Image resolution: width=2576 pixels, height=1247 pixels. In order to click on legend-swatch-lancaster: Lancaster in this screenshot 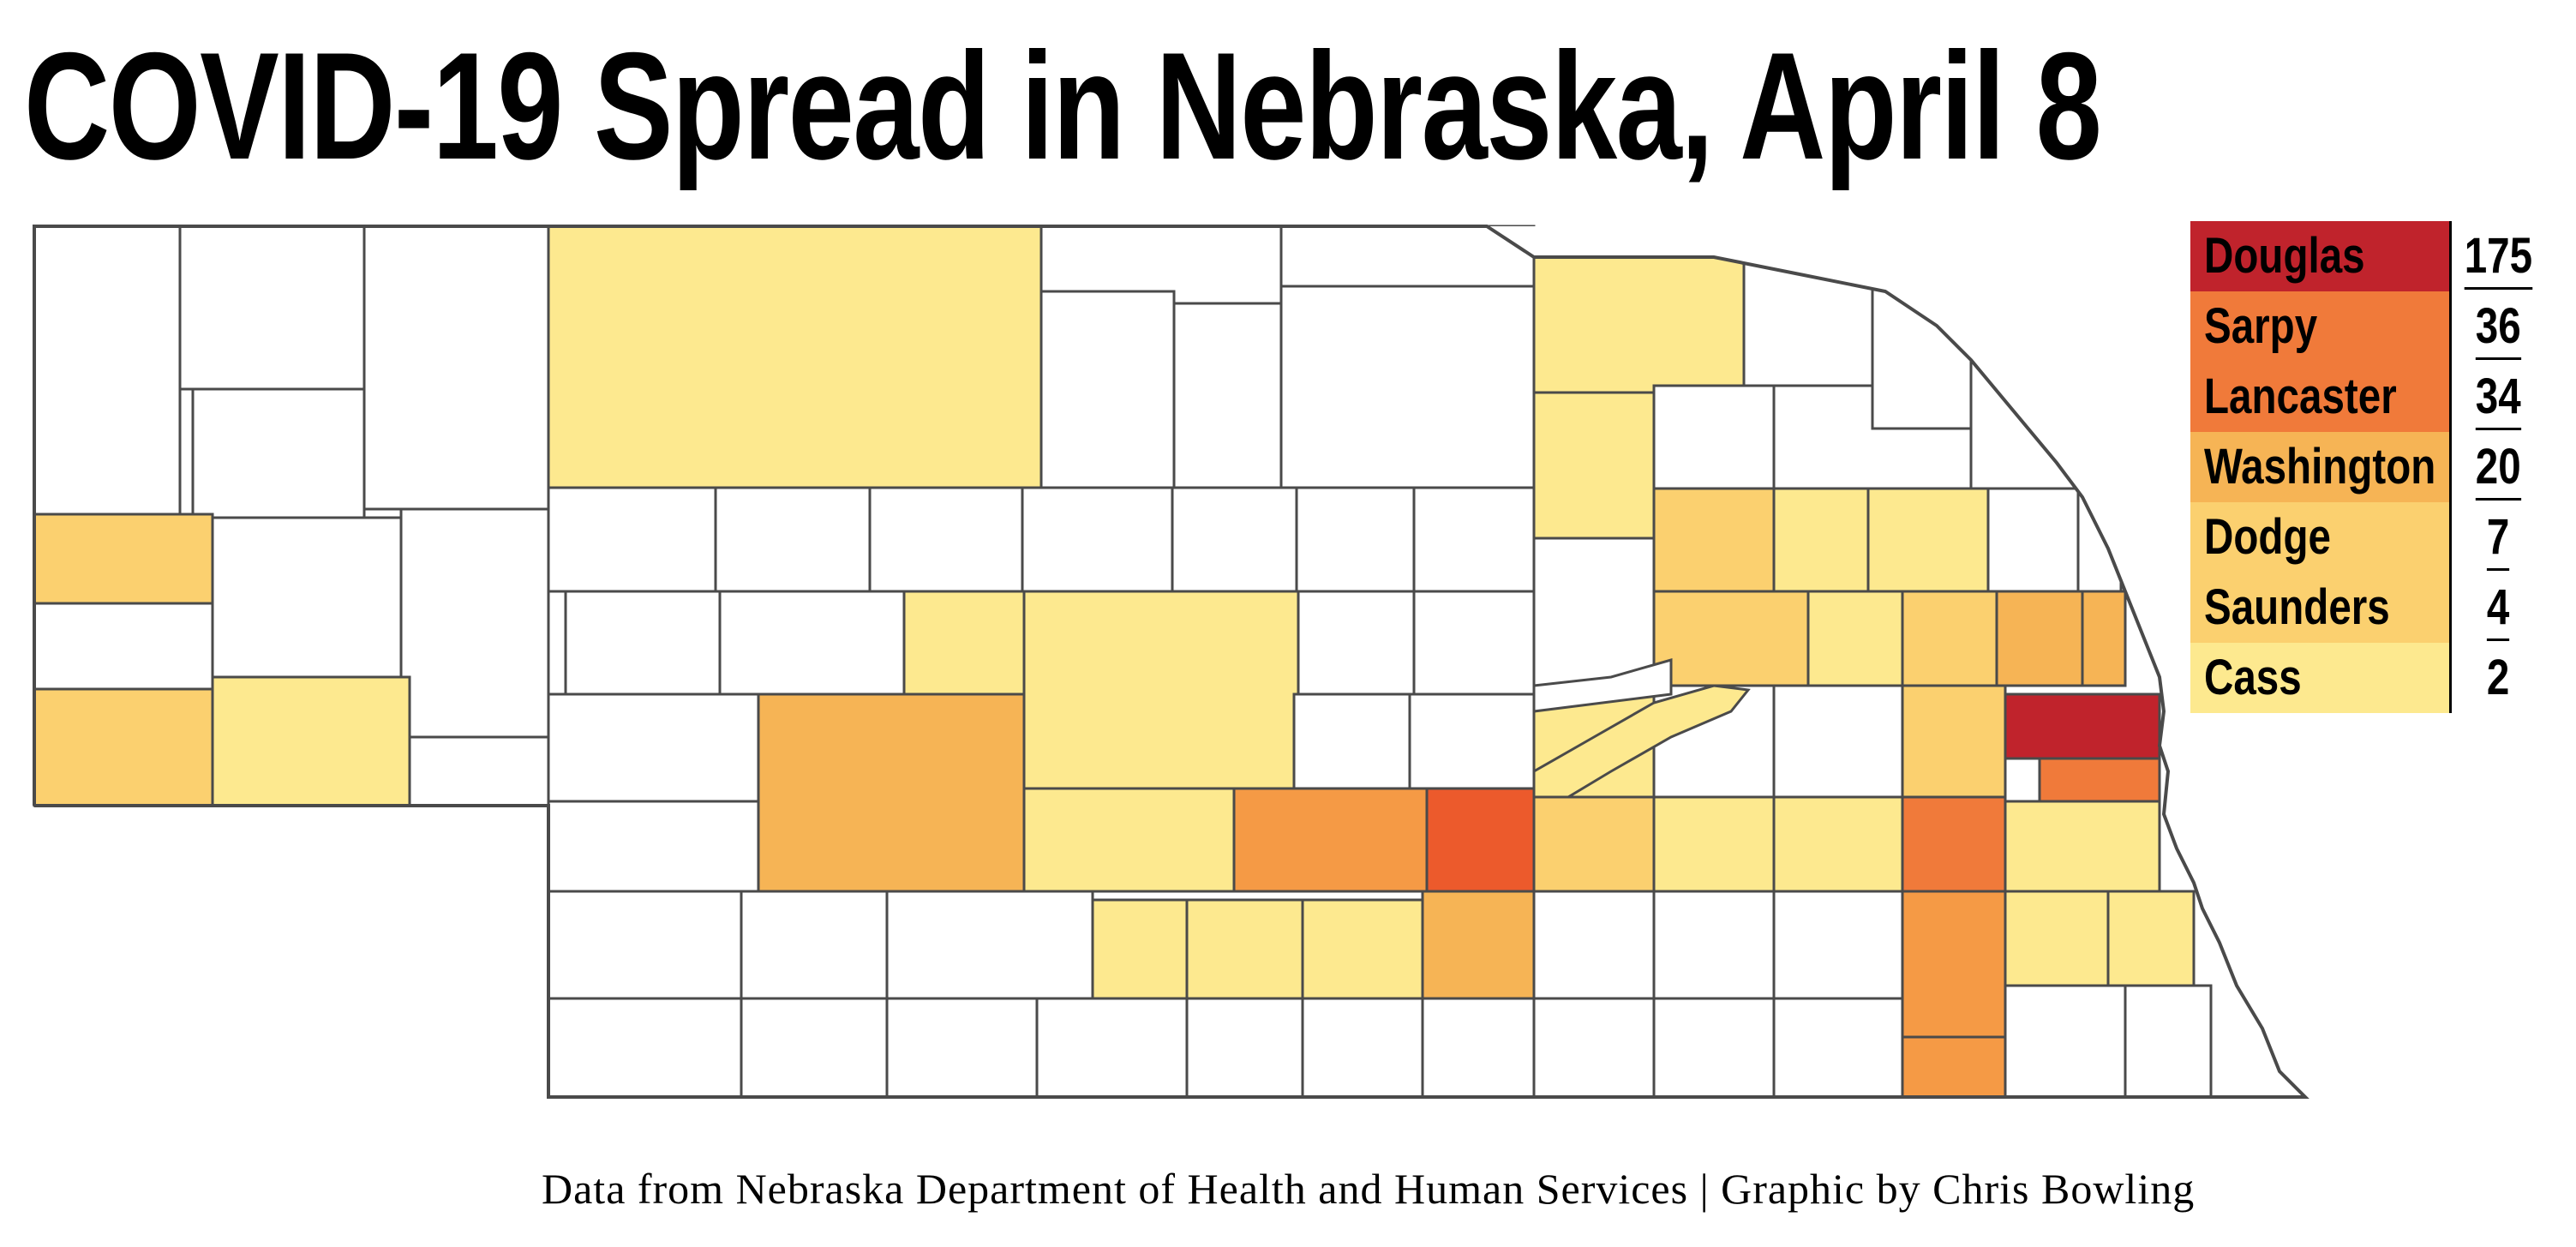, I will do `click(2319, 397)`.